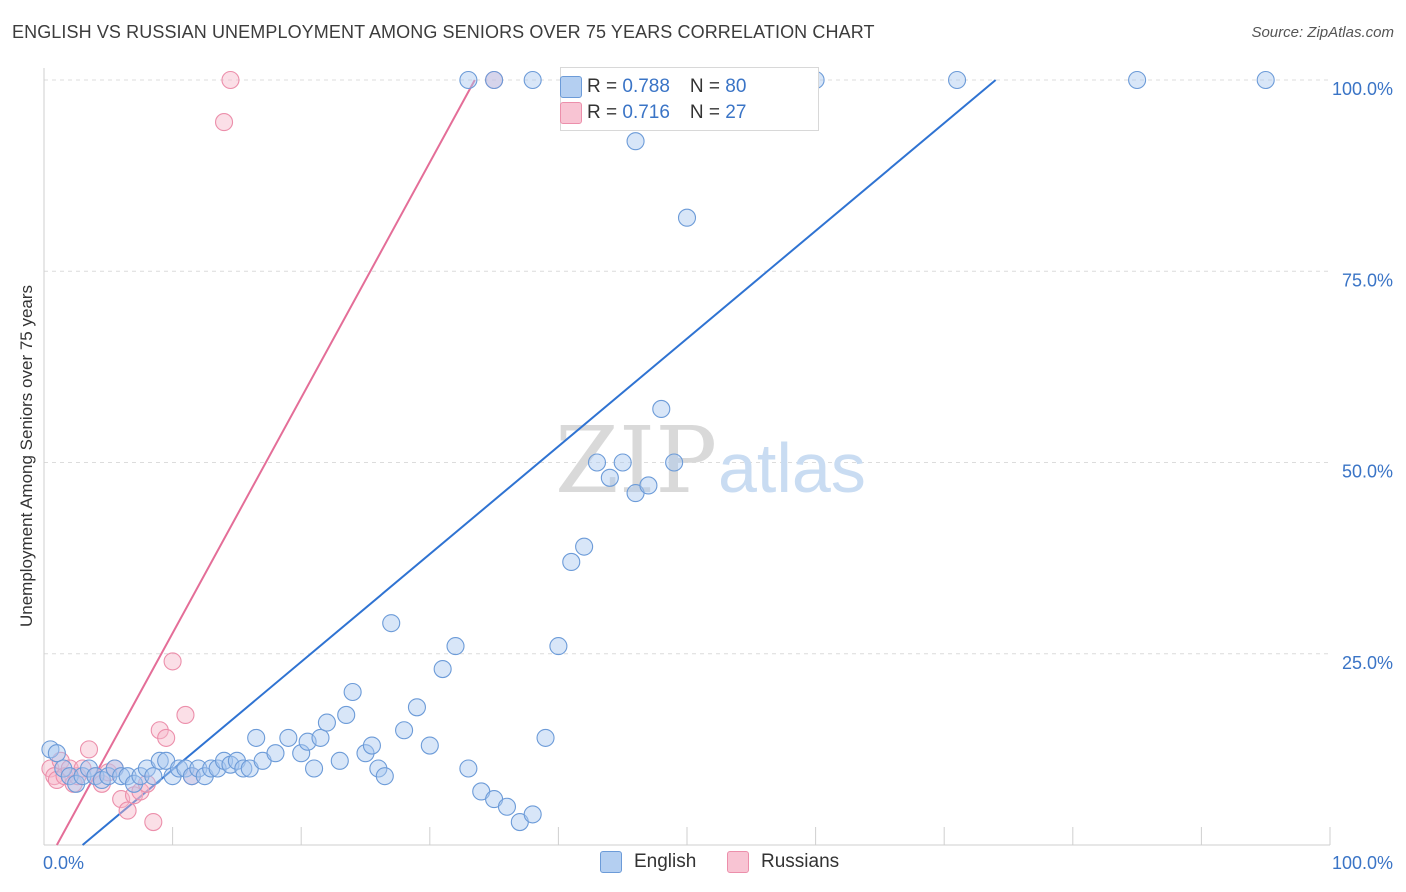  What do you see at coordinates (736, 86) in the screenshot?
I see `legend-n-value: 80` at bounding box center [736, 86].